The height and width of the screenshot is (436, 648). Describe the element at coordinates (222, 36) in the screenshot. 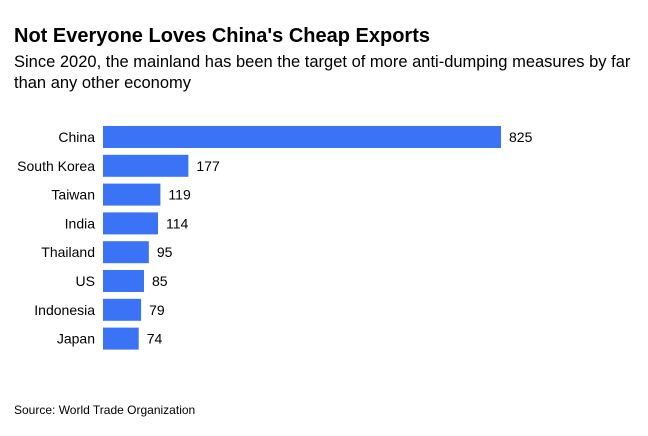

I see `chart-title: Not Everyone Loves China's Cheap Exports` at that location.